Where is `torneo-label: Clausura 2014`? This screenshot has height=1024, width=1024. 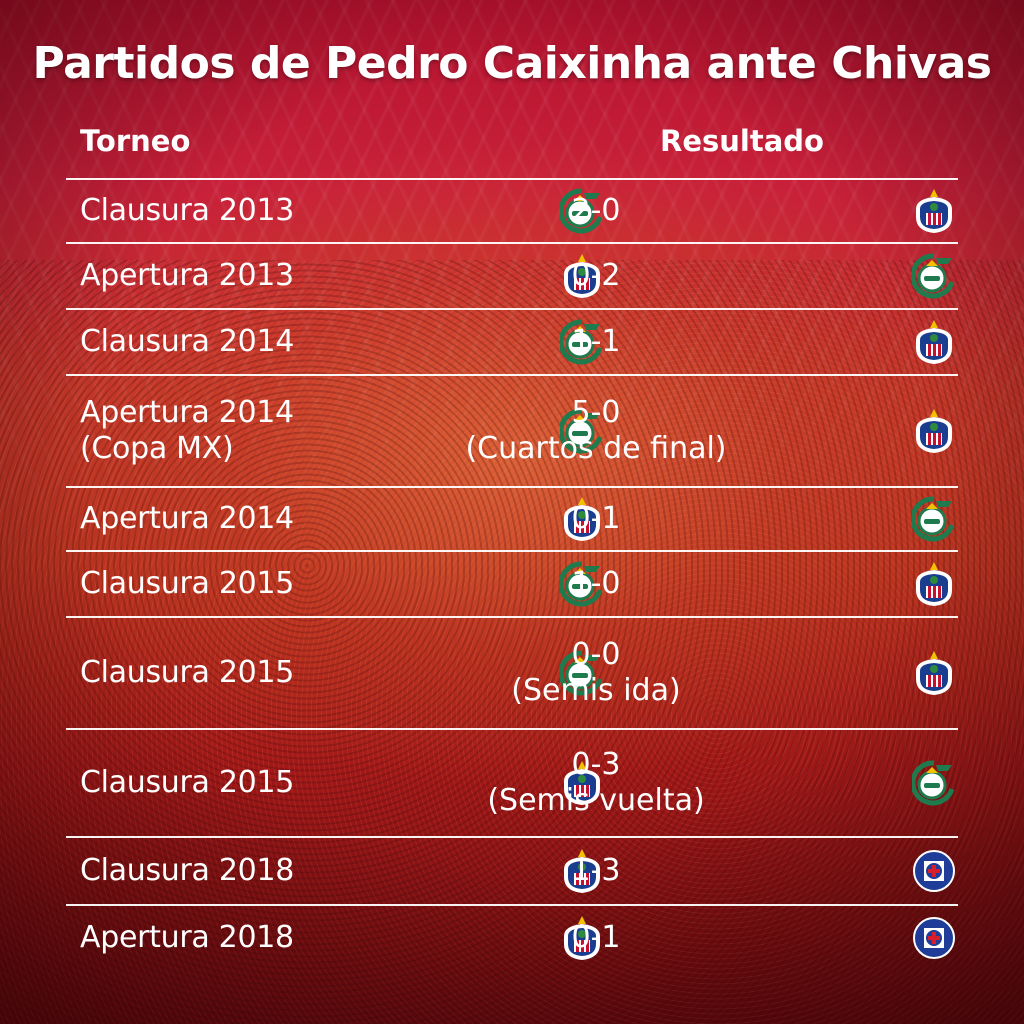
torneo-label: Clausura 2014 is located at coordinates (187, 341).